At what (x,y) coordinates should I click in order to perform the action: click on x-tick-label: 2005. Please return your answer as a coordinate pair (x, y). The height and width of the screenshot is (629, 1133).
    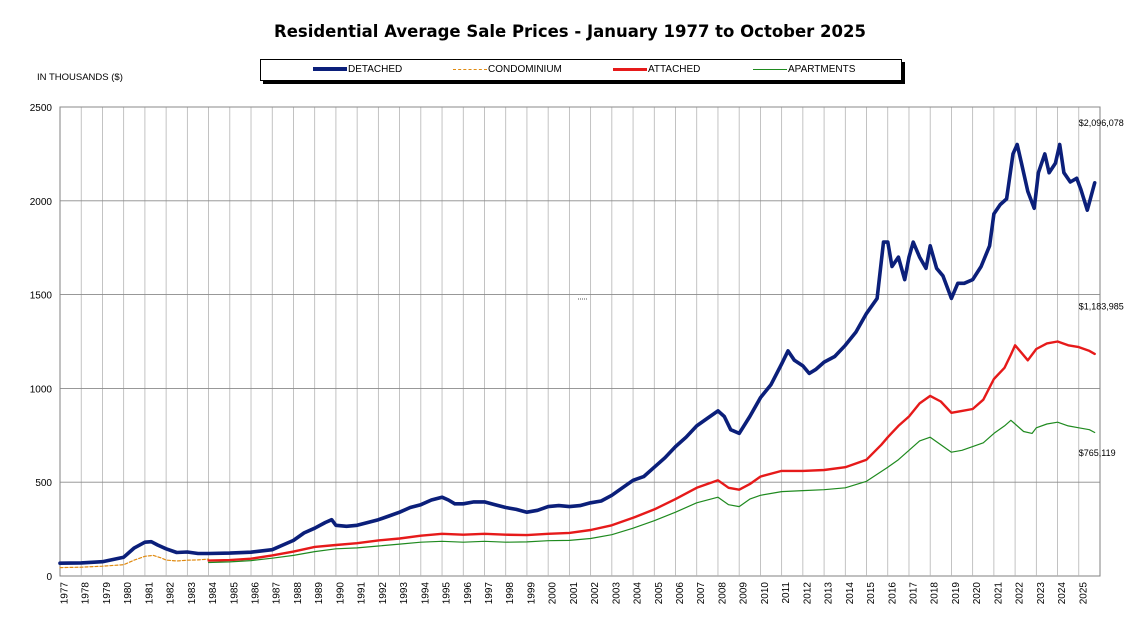
    Looking at the image, I should click on (659, 593).